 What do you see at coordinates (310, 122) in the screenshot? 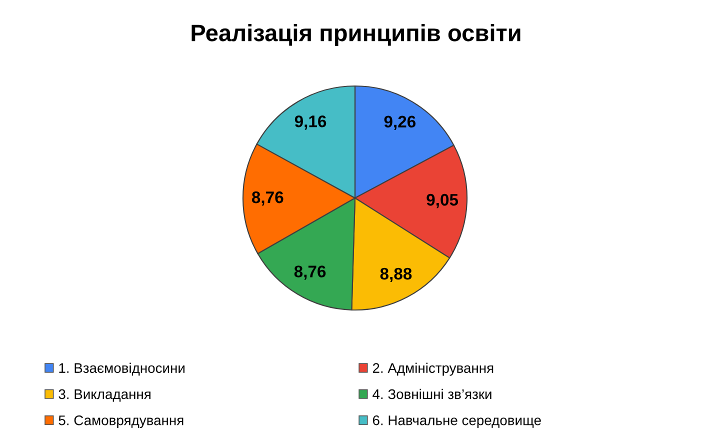
I see `data-label: 9,16` at bounding box center [310, 122].